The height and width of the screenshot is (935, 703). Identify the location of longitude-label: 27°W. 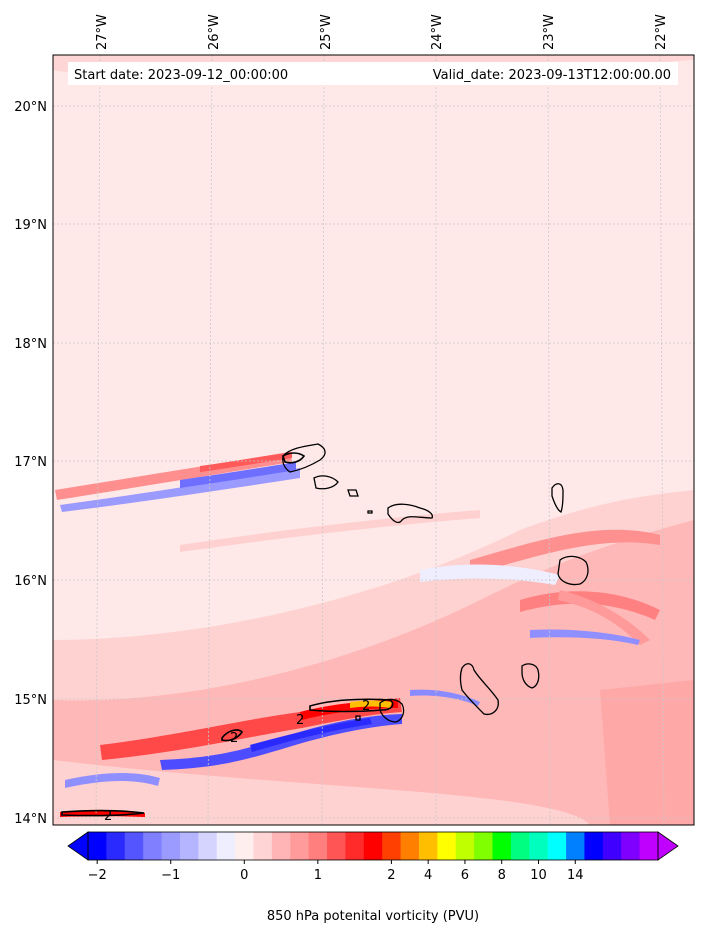
(102, 32).